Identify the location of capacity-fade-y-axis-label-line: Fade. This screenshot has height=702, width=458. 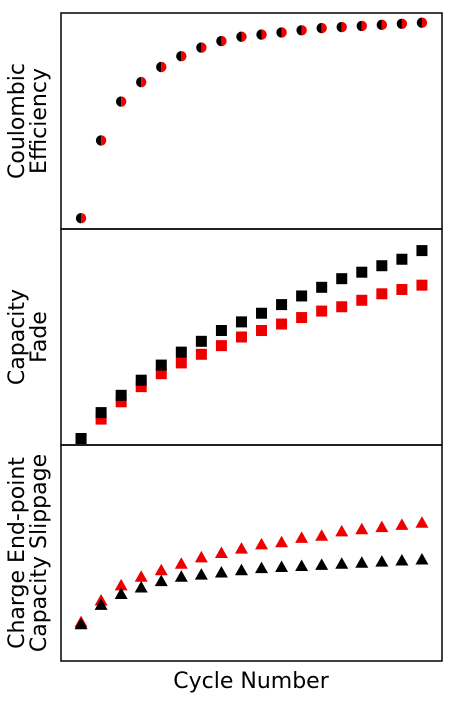
(39, 337).